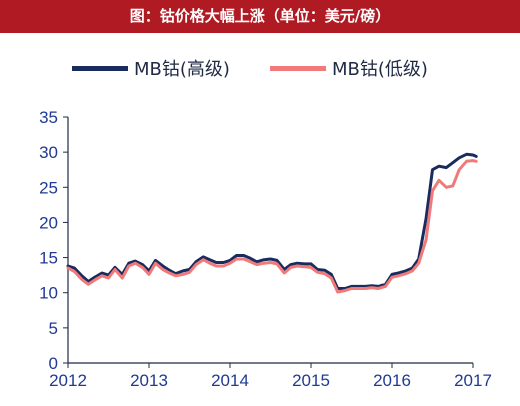 The width and height of the screenshot is (520, 406). Describe the element at coordinates (48, 152) in the screenshot. I see `y-tick-label-30: 30` at that location.